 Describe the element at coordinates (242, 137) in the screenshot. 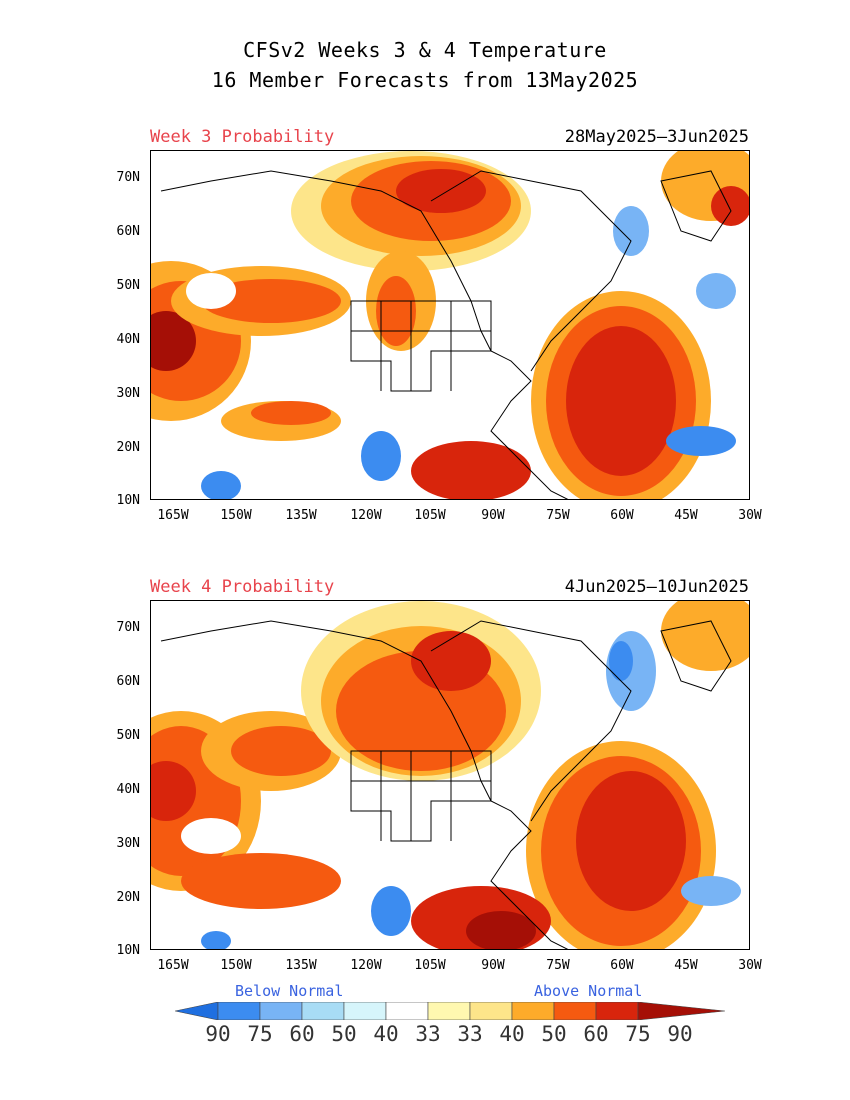

I see `week3-label: Week 3 Probability` at that location.